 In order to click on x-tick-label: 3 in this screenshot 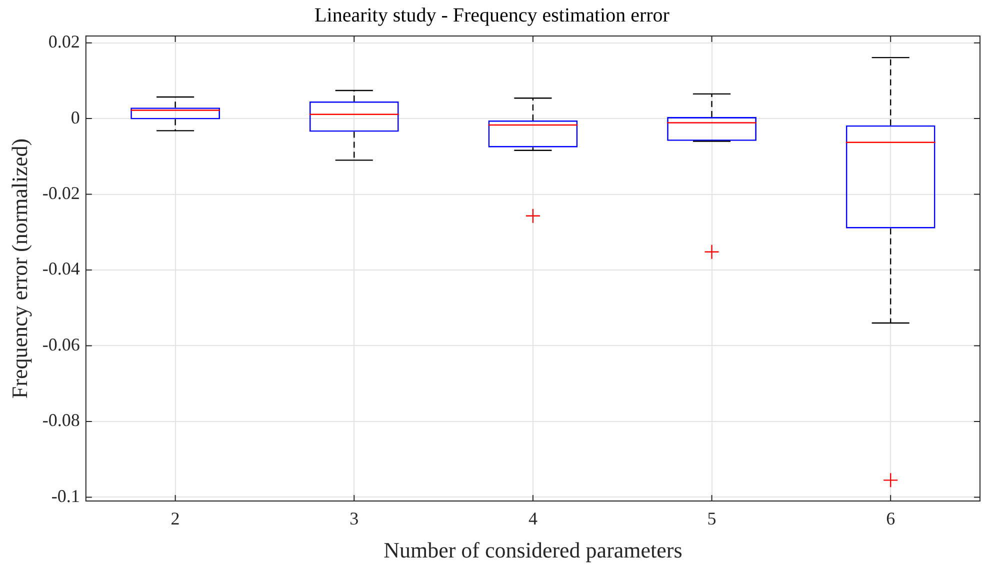, I will do `click(354, 518)`.